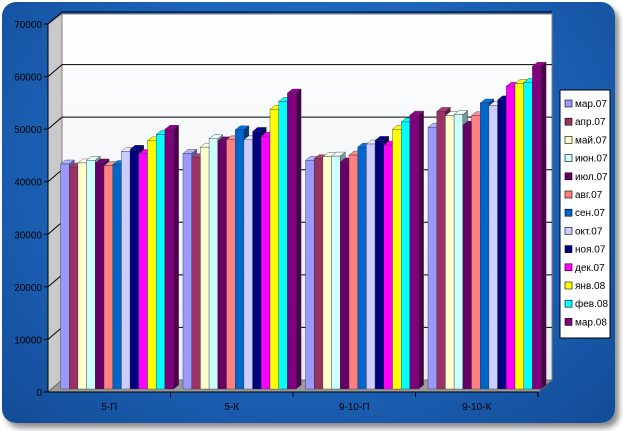  I want to click on y-tick-label: 40000, so click(28, 183).